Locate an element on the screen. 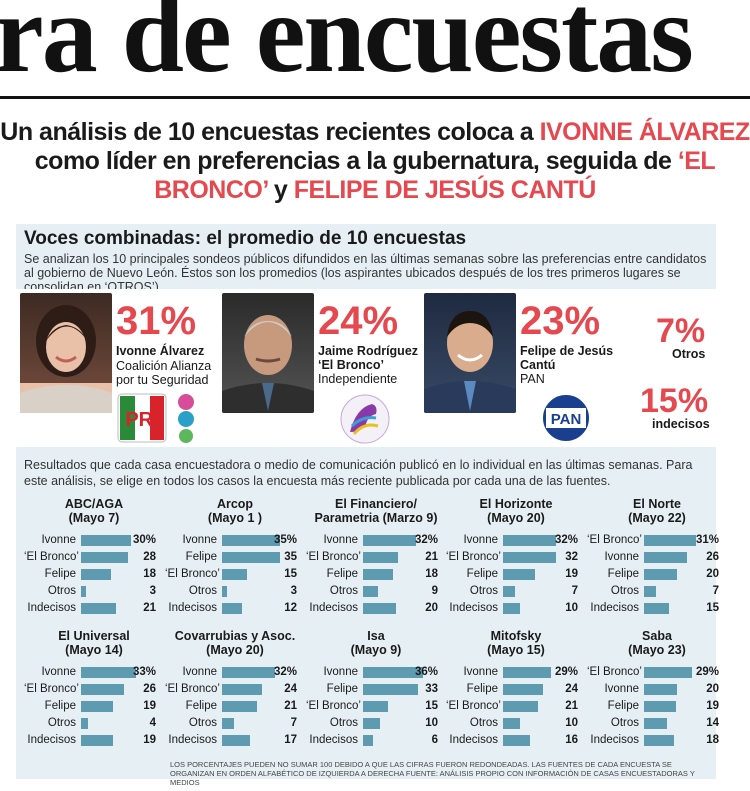  poll-value-label: 35% is located at coordinates (285, 540).